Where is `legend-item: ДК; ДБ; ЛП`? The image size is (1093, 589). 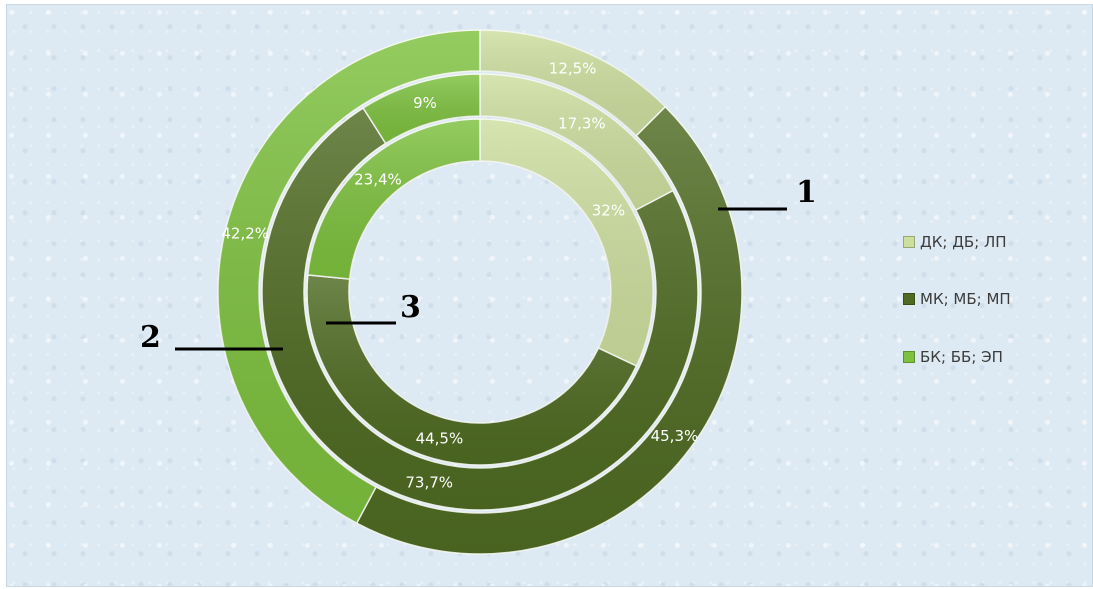
legend-item: ДК; ДБ; ЛП is located at coordinates (957, 242).